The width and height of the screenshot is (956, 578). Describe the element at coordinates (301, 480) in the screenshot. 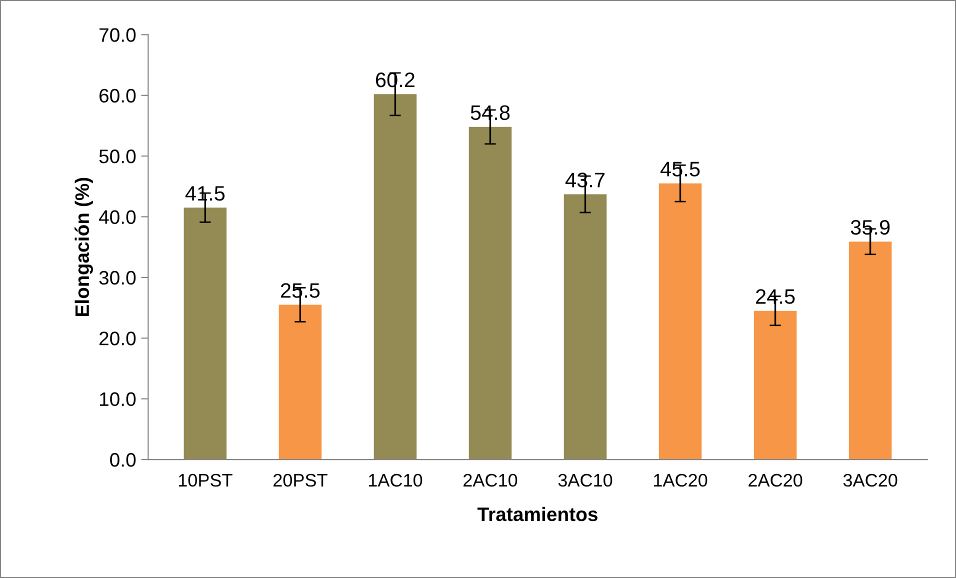

I see `x-tick-label: 20PST` at that location.